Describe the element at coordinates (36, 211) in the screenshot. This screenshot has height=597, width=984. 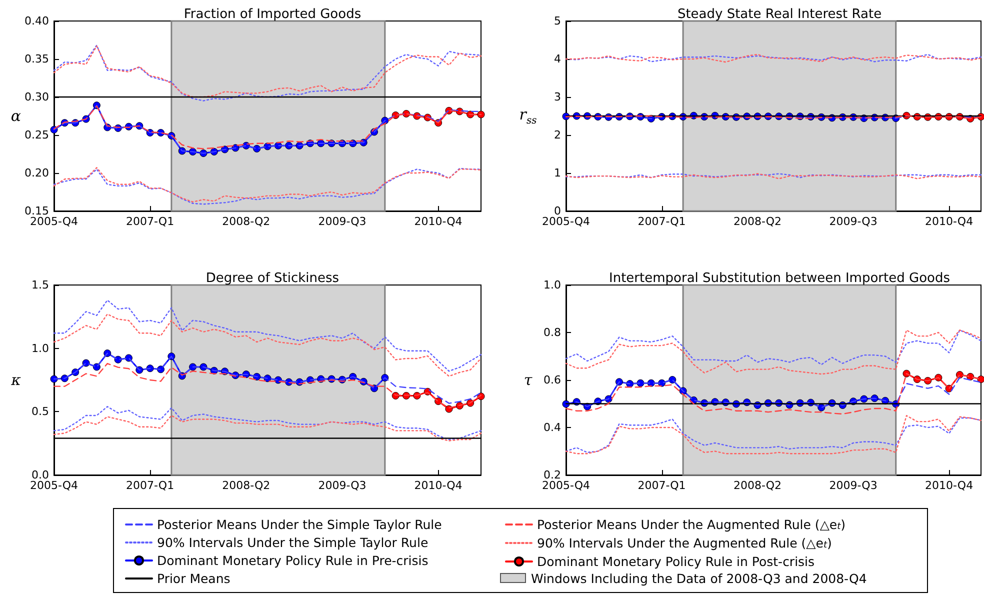
I see `y-tick-label: 0.15` at that location.